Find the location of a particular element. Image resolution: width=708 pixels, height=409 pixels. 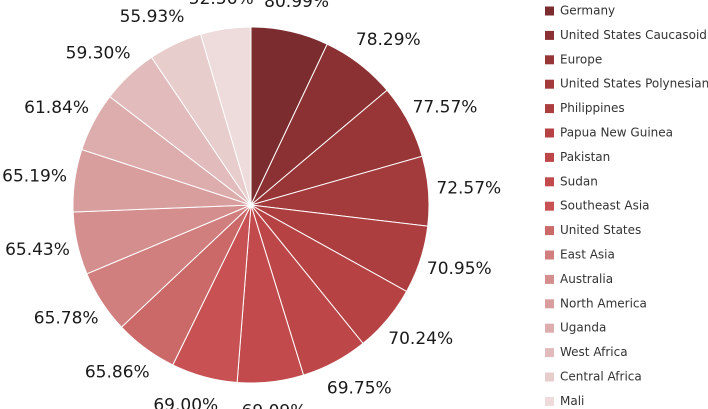

slice-data-label: 65.19% is located at coordinates (34, 176).